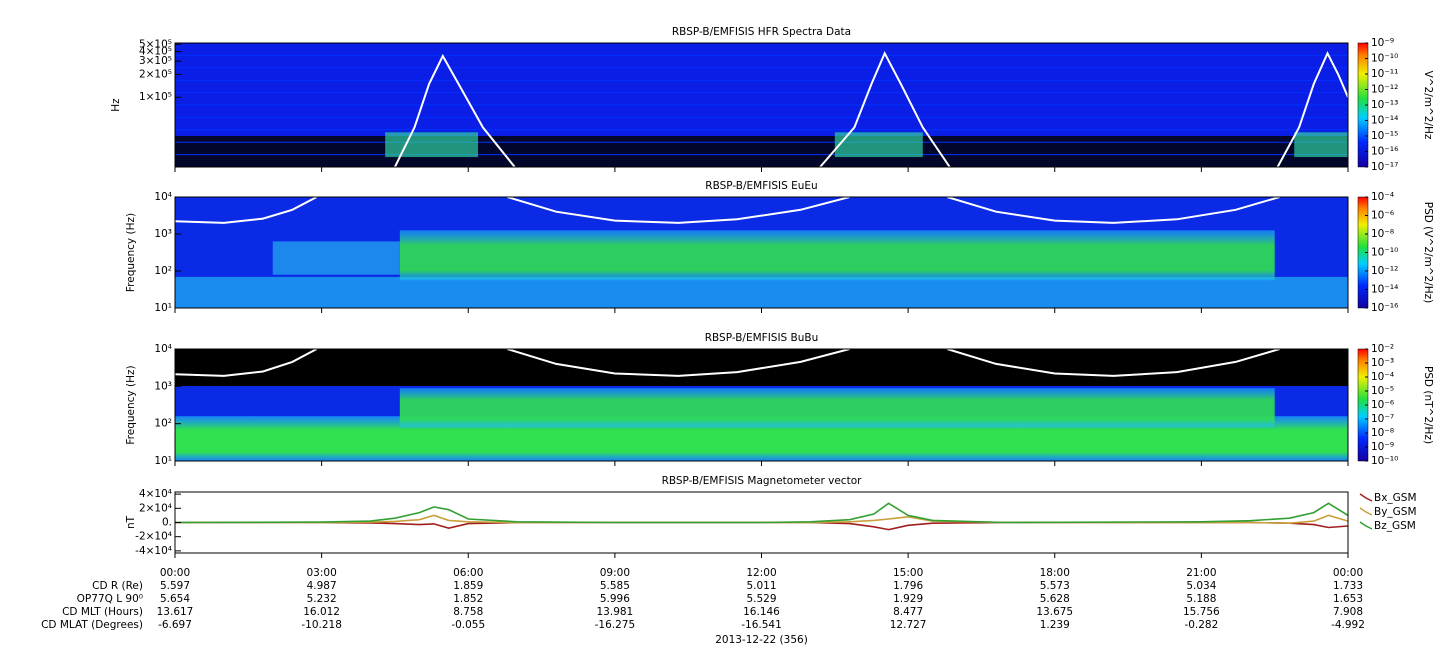  Describe the element at coordinates (1428, 252) in the screenshot. I see `colorbar-label: PSD (V^2/m^2/Hz)` at that location.